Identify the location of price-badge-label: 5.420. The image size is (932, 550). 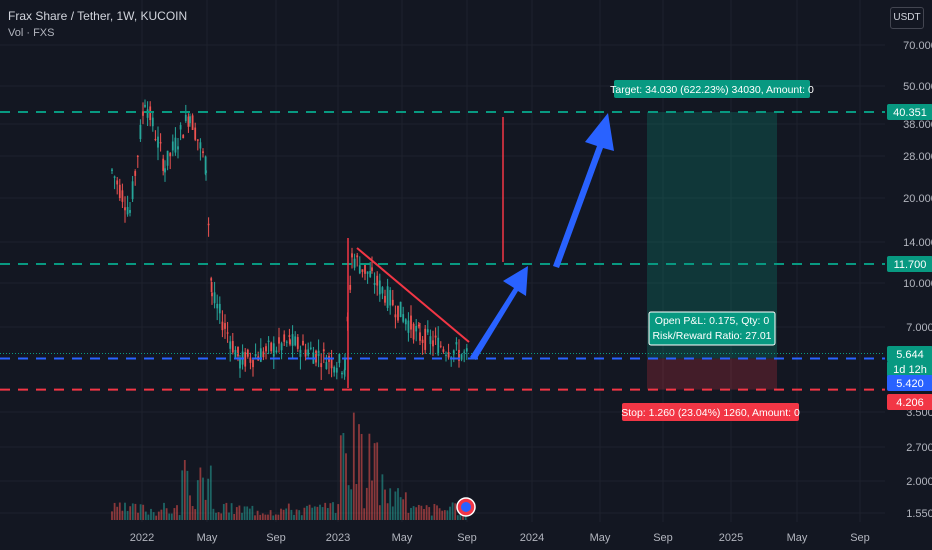
(910, 384).